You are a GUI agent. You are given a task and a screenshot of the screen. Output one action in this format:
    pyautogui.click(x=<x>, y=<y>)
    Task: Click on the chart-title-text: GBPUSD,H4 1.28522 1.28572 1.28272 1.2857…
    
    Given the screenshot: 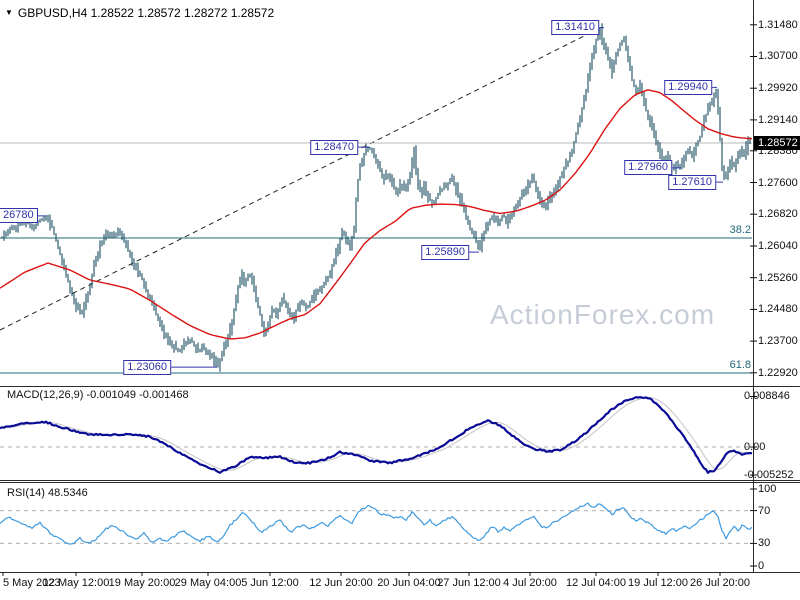 What is the action you would take?
    pyautogui.click(x=146, y=13)
    